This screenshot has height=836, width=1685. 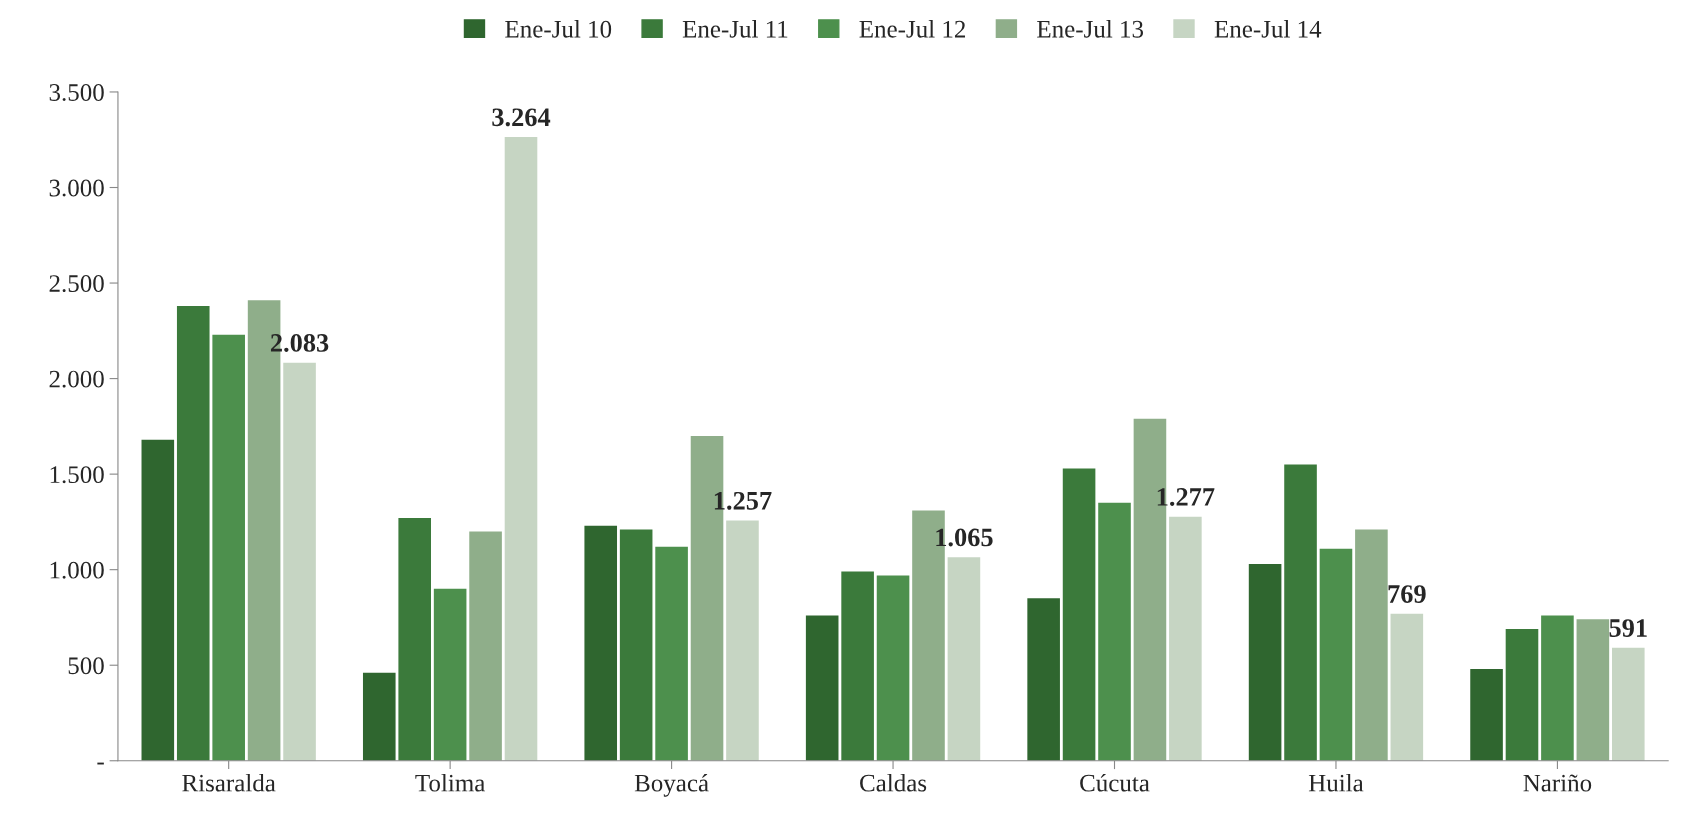 What do you see at coordinates (76, 379) in the screenshot?
I see `y-tick-label: 2.000` at bounding box center [76, 379].